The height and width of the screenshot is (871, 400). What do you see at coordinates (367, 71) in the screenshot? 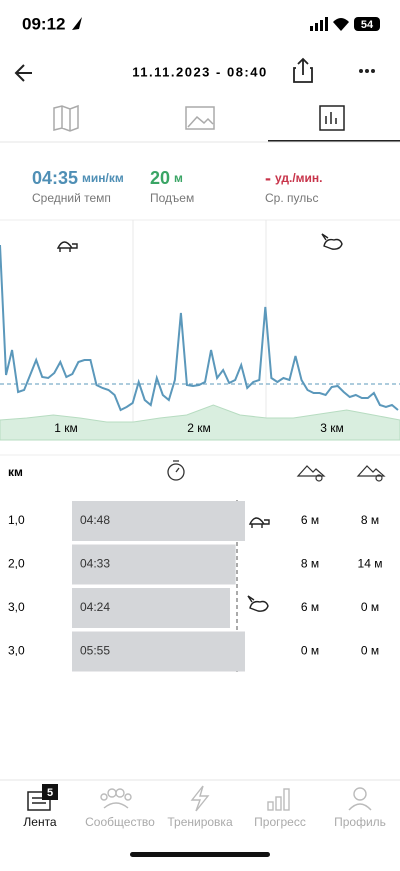
I see `more-button` at bounding box center [367, 71].